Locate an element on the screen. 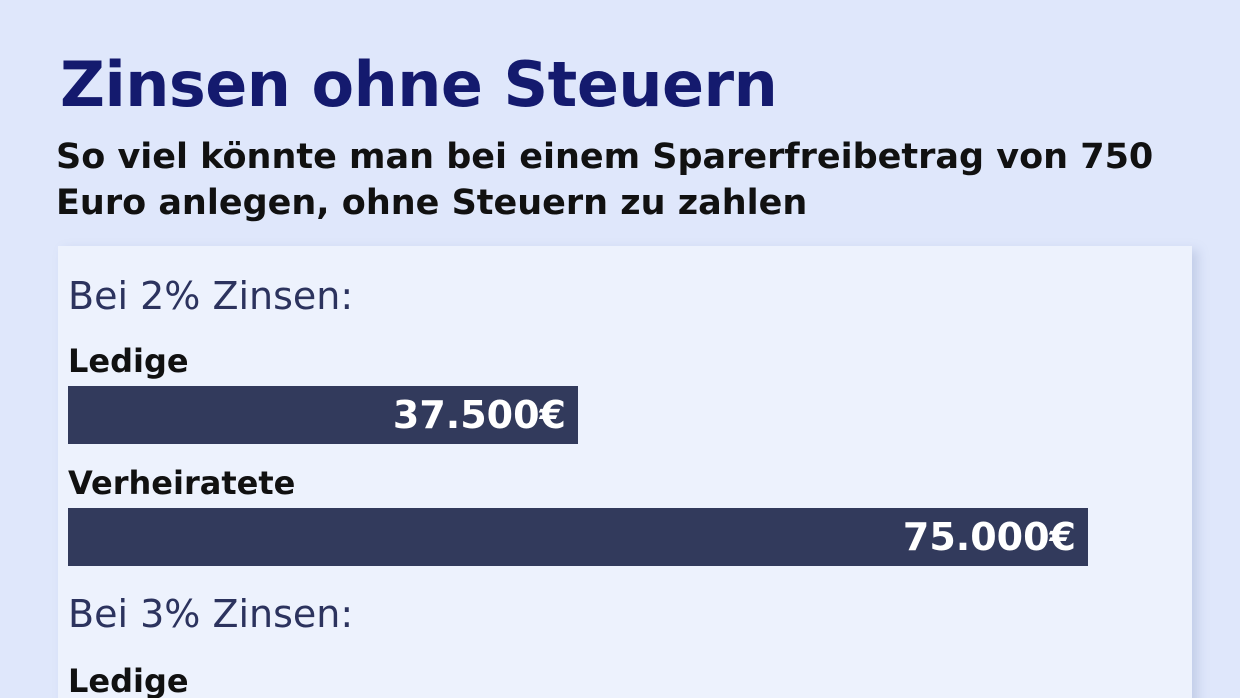  bar-ledige-2: 37.500€ is located at coordinates (323, 415).